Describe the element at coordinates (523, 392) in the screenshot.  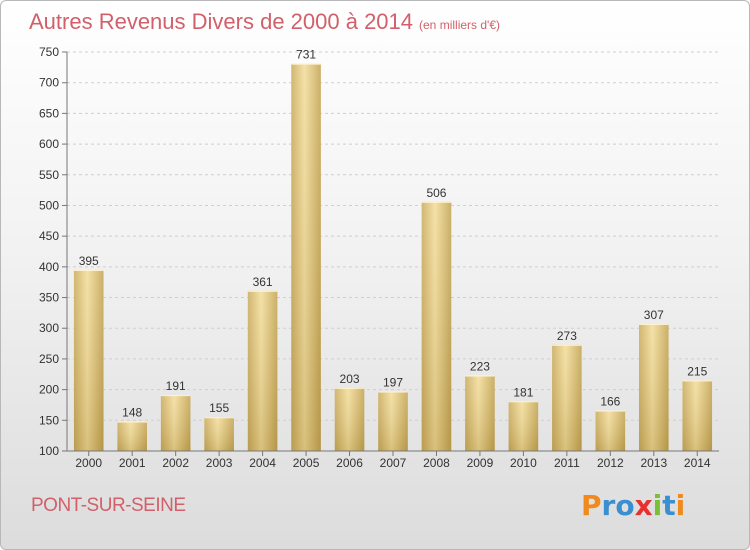
I see `bar-value-label: 181` at that location.